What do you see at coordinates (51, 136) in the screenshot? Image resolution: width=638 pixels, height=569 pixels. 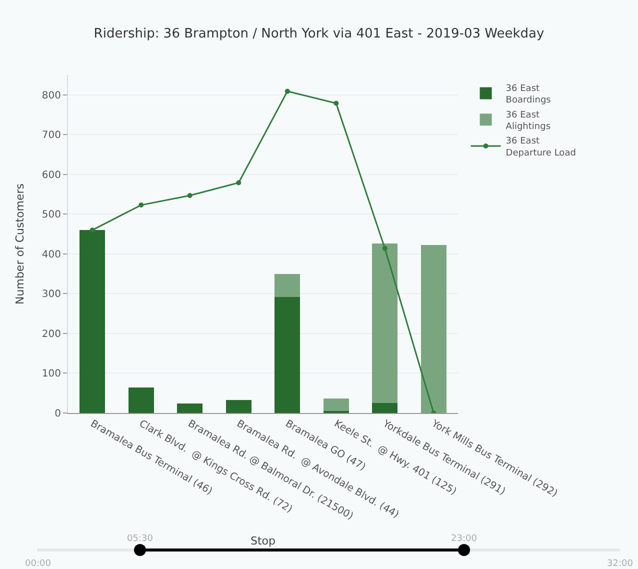 I see `y-tick-label: 700` at bounding box center [51, 136].